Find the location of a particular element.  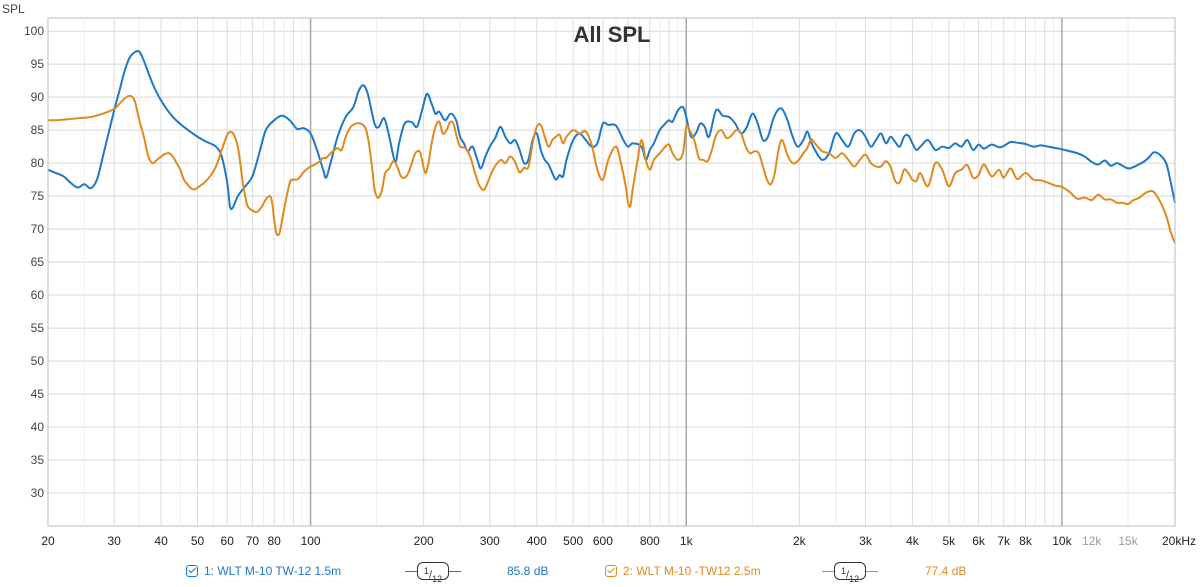

series-1-label: 1: WLT M-10 TW-12 1.5m is located at coordinates (273, 571).